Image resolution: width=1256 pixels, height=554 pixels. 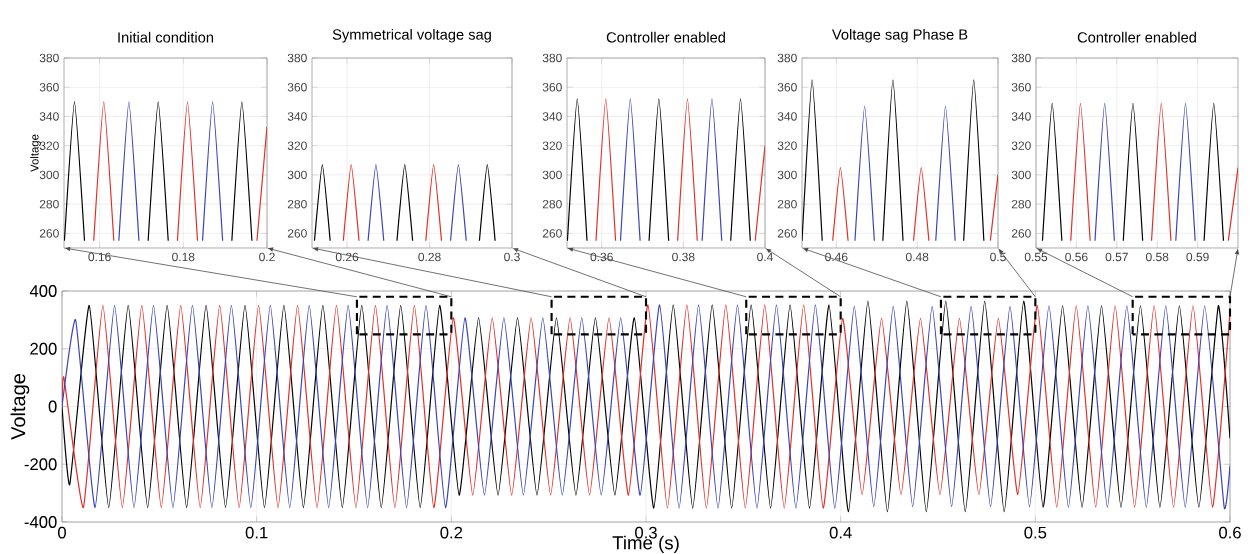 What do you see at coordinates (836, 257) in the screenshot?
I see `x-tick-label: 0.46` at bounding box center [836, 257].